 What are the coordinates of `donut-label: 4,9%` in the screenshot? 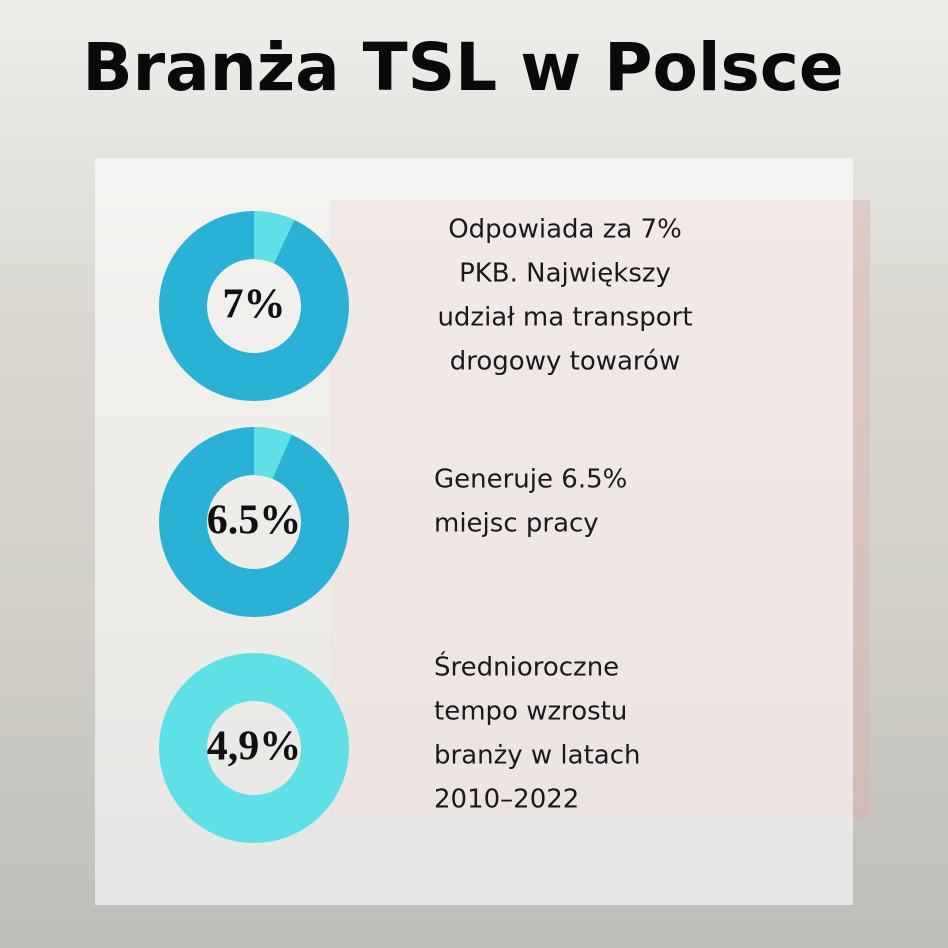 It's located at (254, 747).